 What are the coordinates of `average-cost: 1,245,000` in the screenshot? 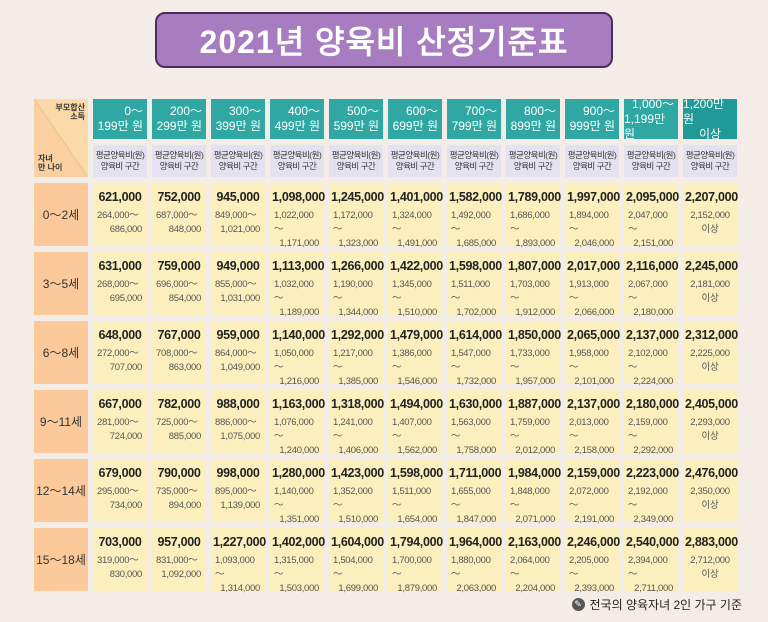 It's located at (357, 197).